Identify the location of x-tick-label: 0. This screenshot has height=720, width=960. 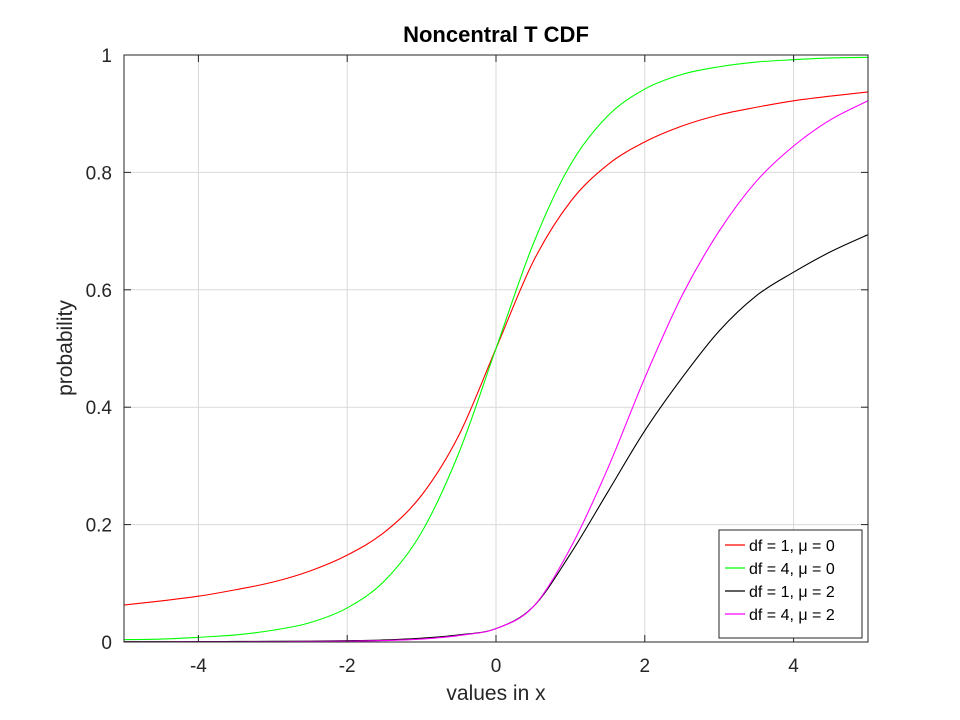
(496, 666).